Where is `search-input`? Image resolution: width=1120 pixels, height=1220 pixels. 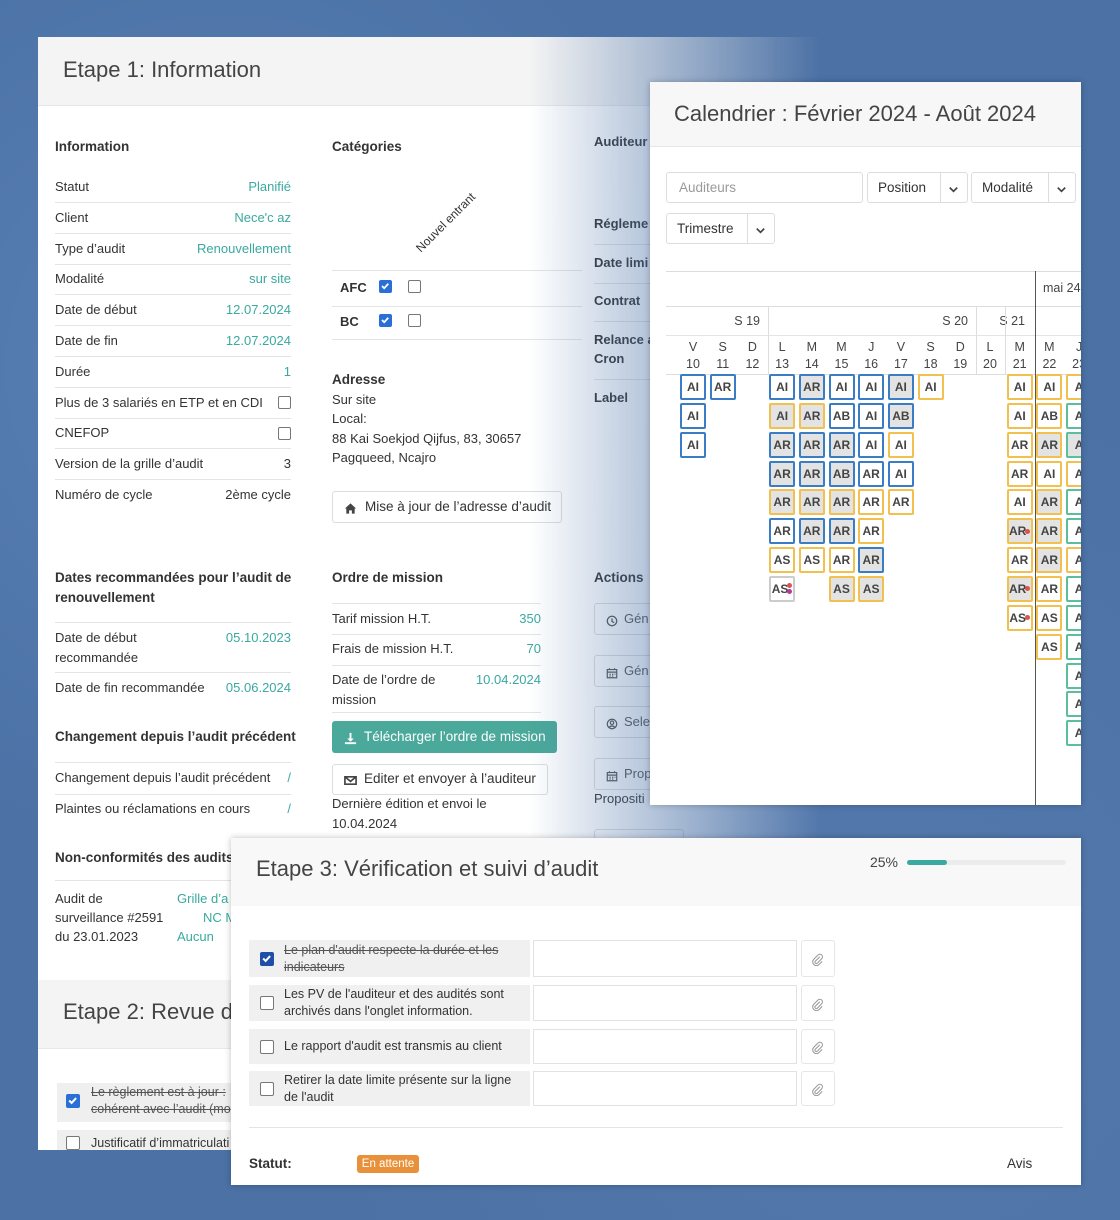 search-input is located at coordinates (764, 187).